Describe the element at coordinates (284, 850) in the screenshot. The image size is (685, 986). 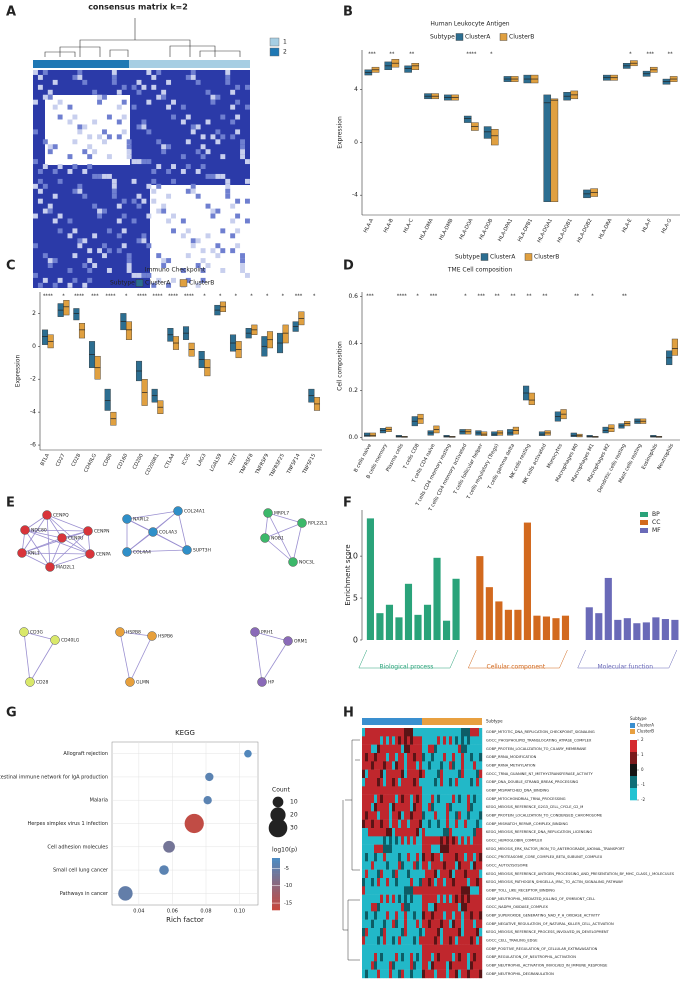
I see `legend-title: log10(p)` at that location.